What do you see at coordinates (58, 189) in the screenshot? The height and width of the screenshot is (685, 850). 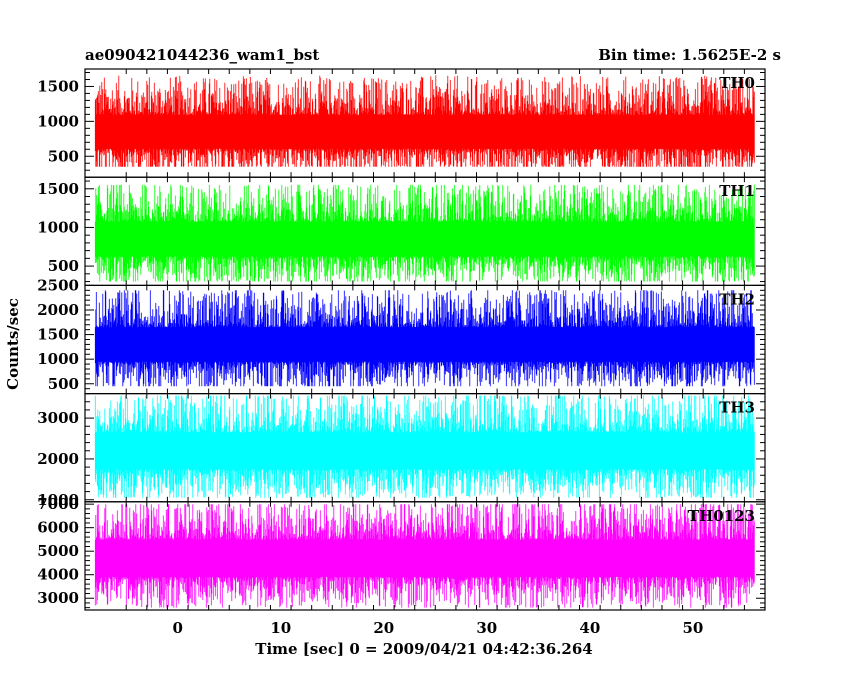 I see `y-tick-label-th1: 1500` at bounding box center [58, 189].